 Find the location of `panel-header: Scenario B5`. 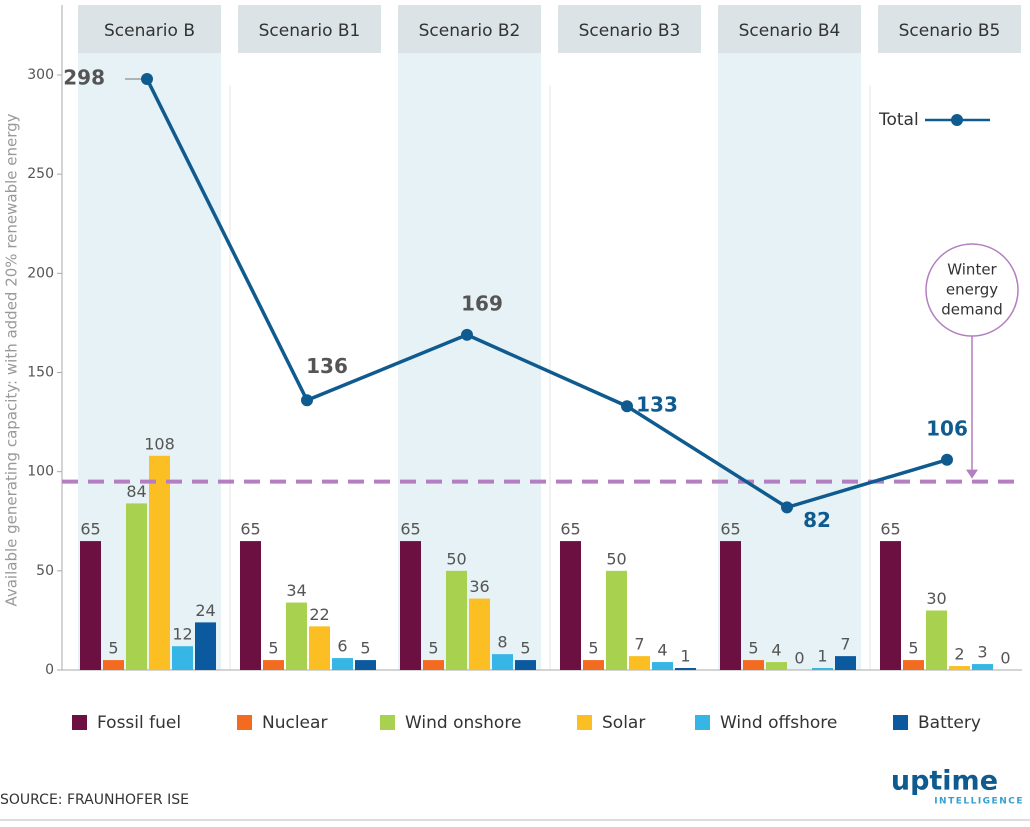

panel-header: Scenario B5 is located at coordinates (950, 31).